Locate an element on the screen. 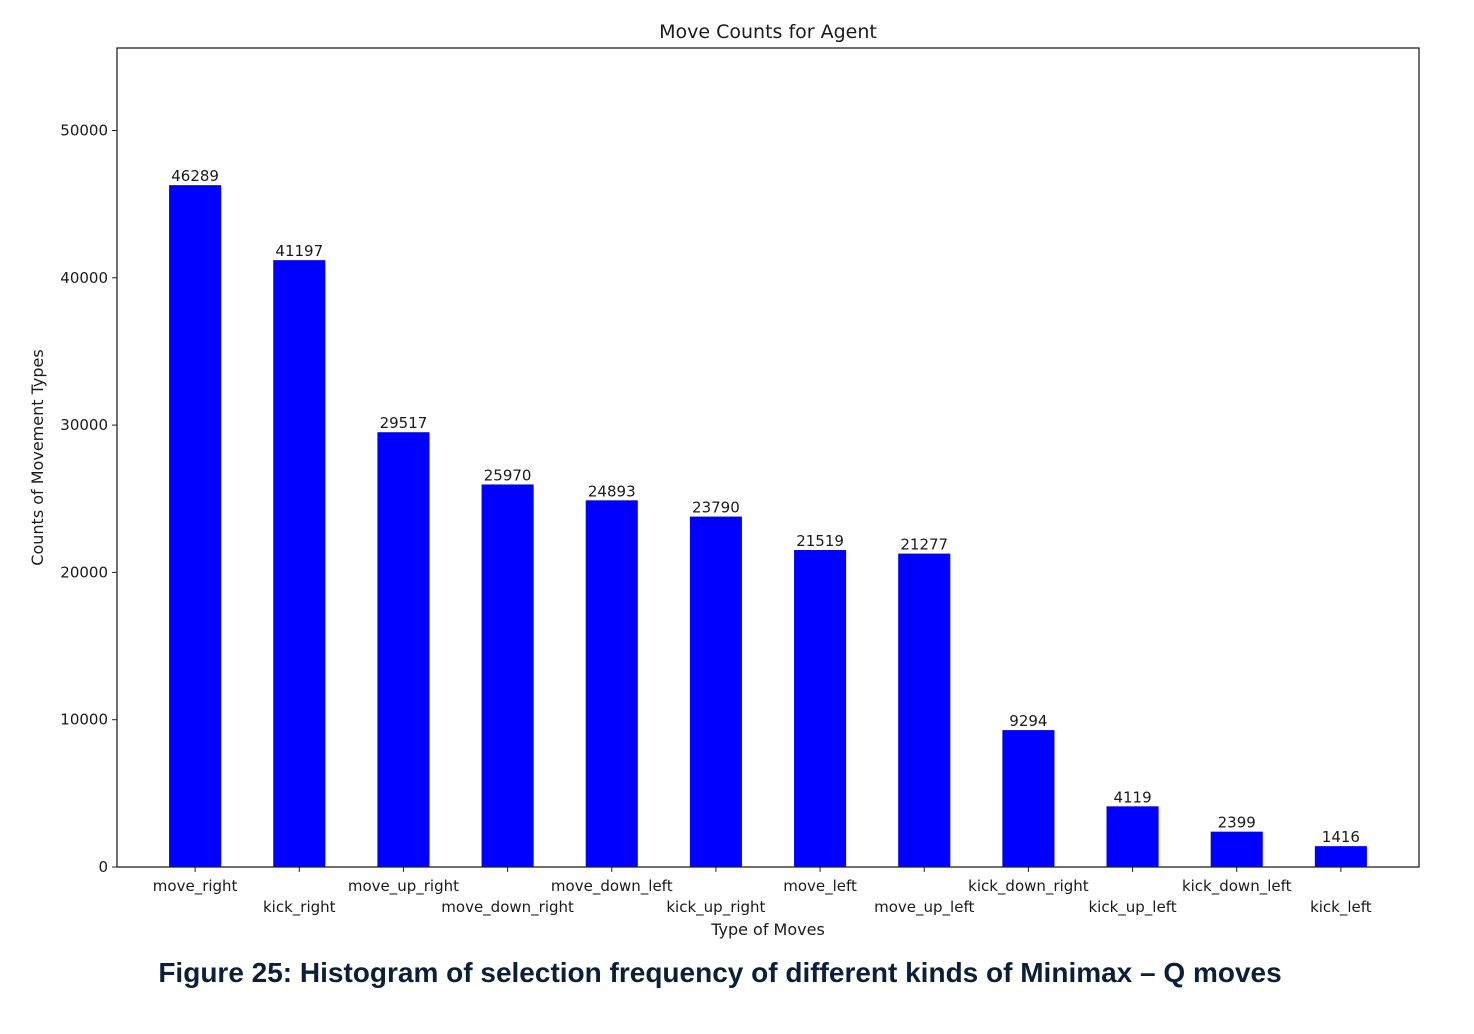 This screenshot has height=1034, width=1474. x-tick-label: move_down_left is located at coordinates (612, 886).